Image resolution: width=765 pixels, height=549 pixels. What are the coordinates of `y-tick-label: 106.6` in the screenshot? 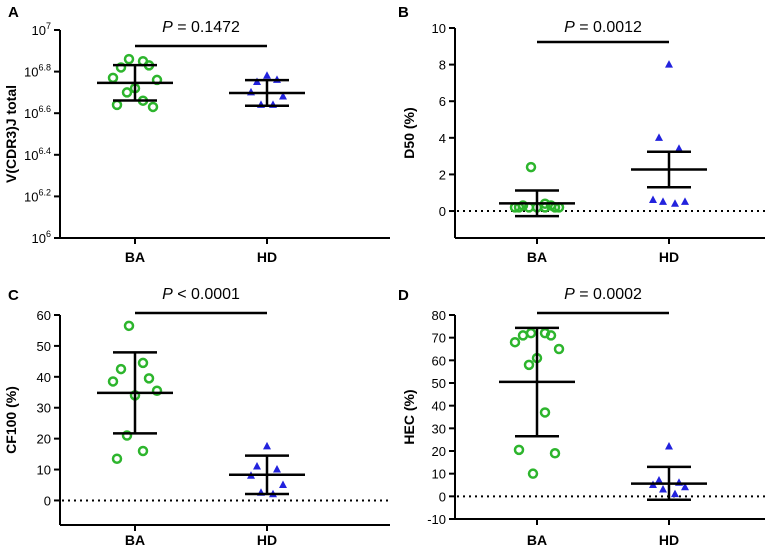 It's located at (37, 112).